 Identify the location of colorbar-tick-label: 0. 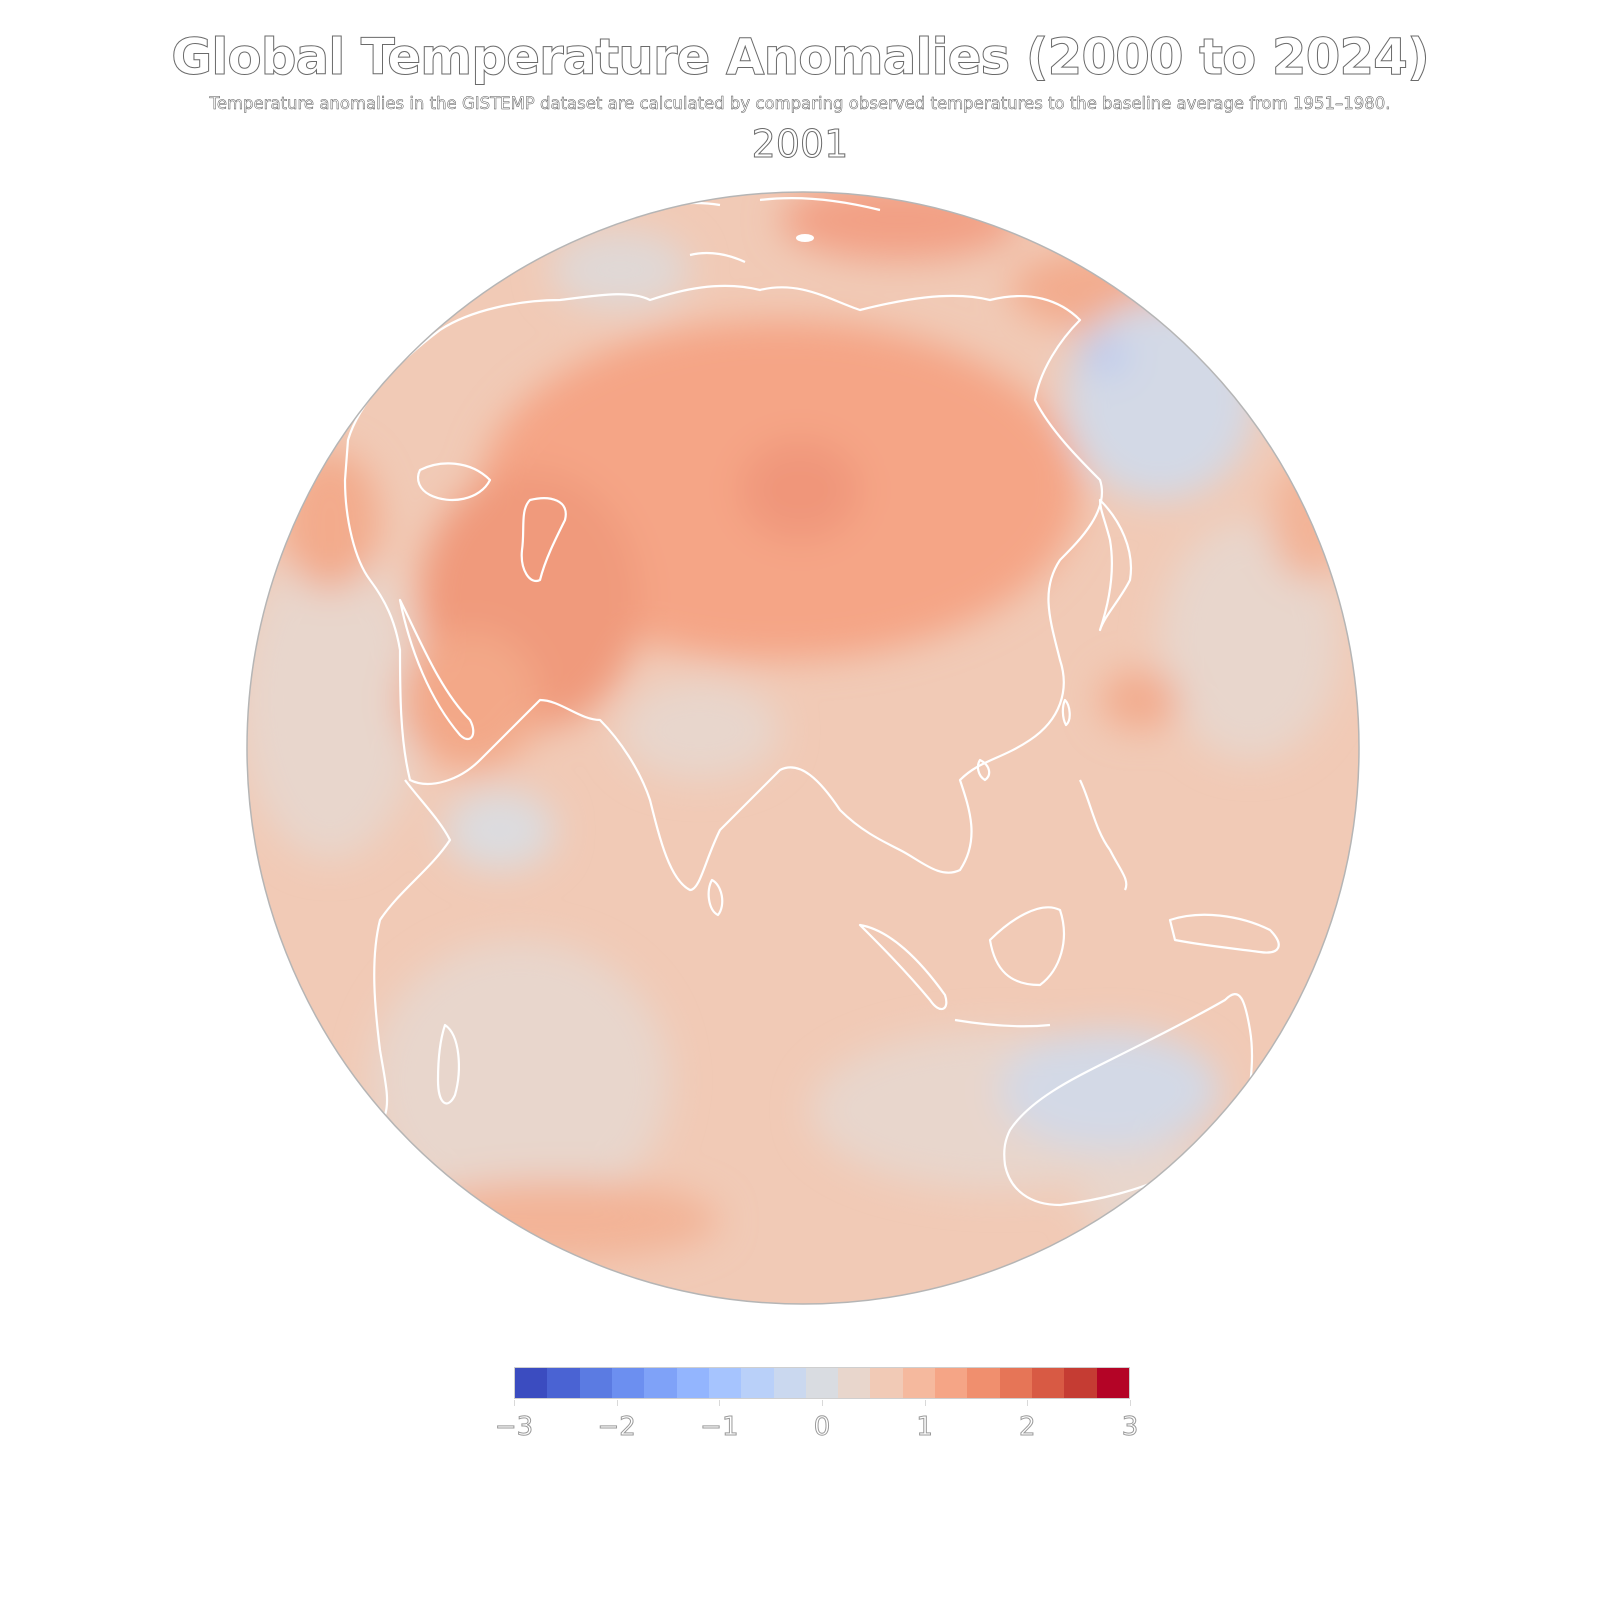
(822, 1427).